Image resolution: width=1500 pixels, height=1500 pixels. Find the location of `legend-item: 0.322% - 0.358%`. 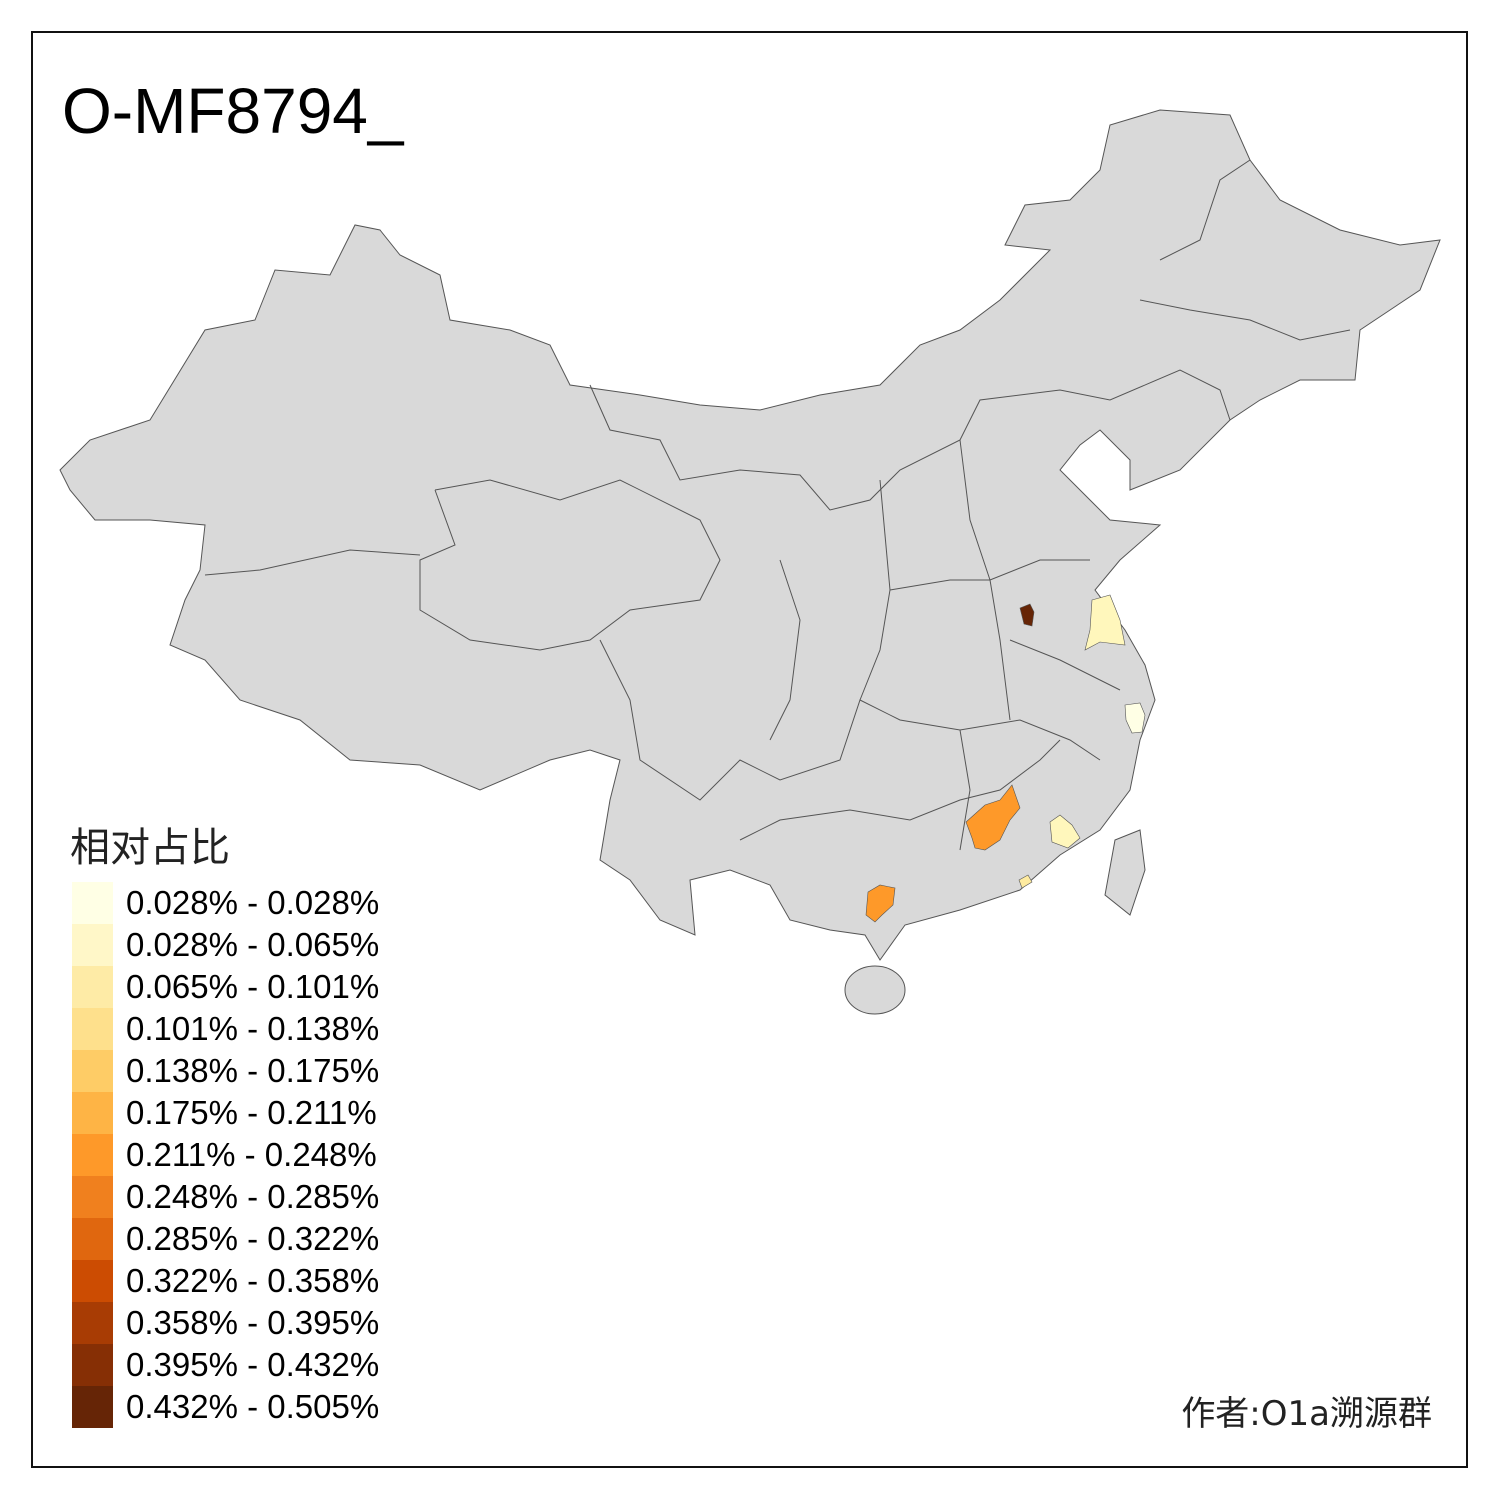

legend-item: 0.322% - 0.358% is located at coordinates (225, 1281).